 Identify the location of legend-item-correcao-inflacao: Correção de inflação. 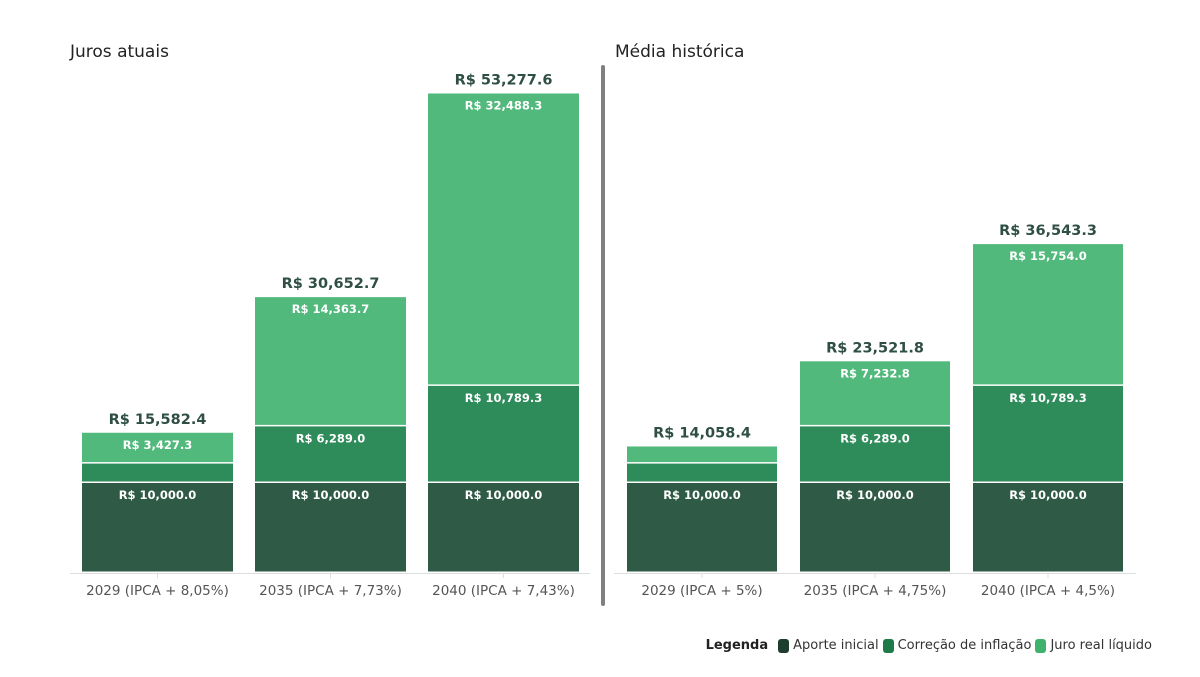
(957, 645).